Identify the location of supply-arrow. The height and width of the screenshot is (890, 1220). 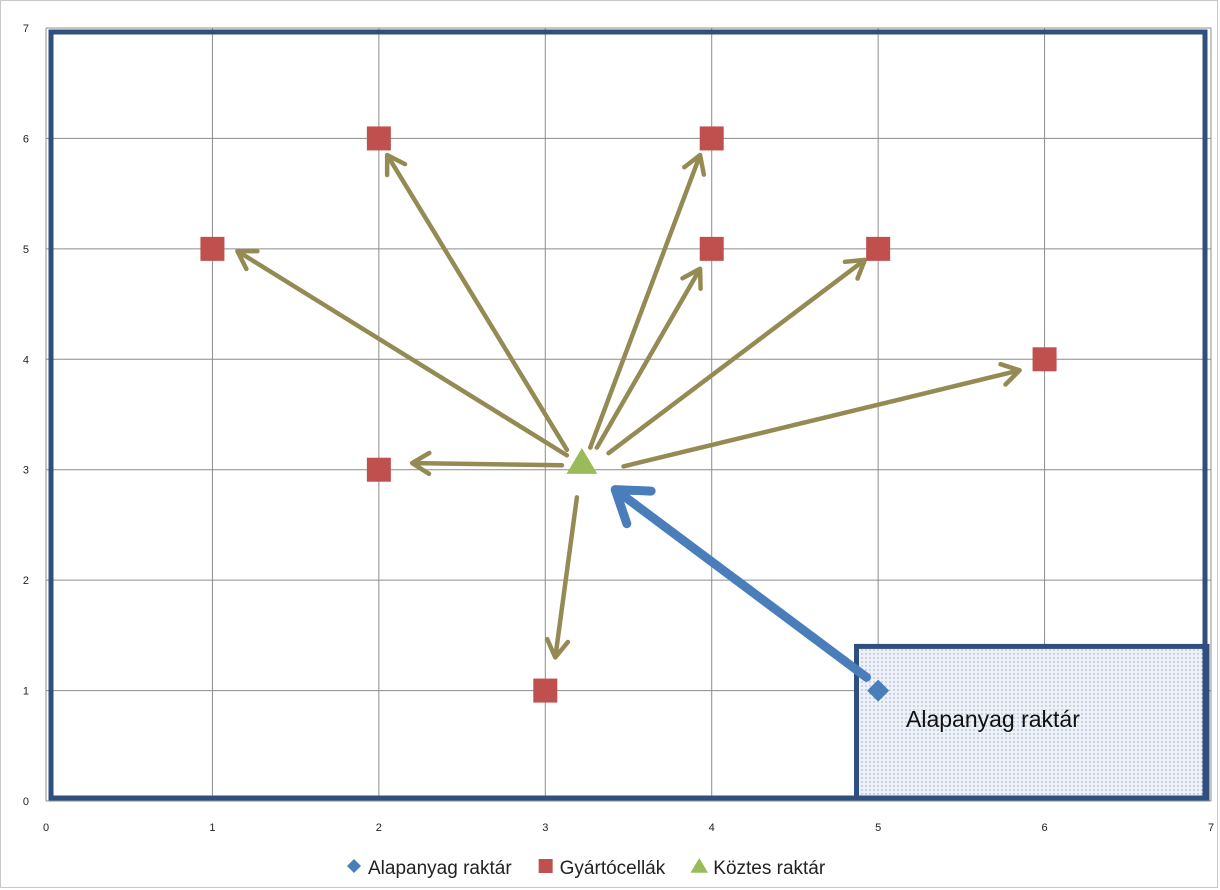
(740, 583).